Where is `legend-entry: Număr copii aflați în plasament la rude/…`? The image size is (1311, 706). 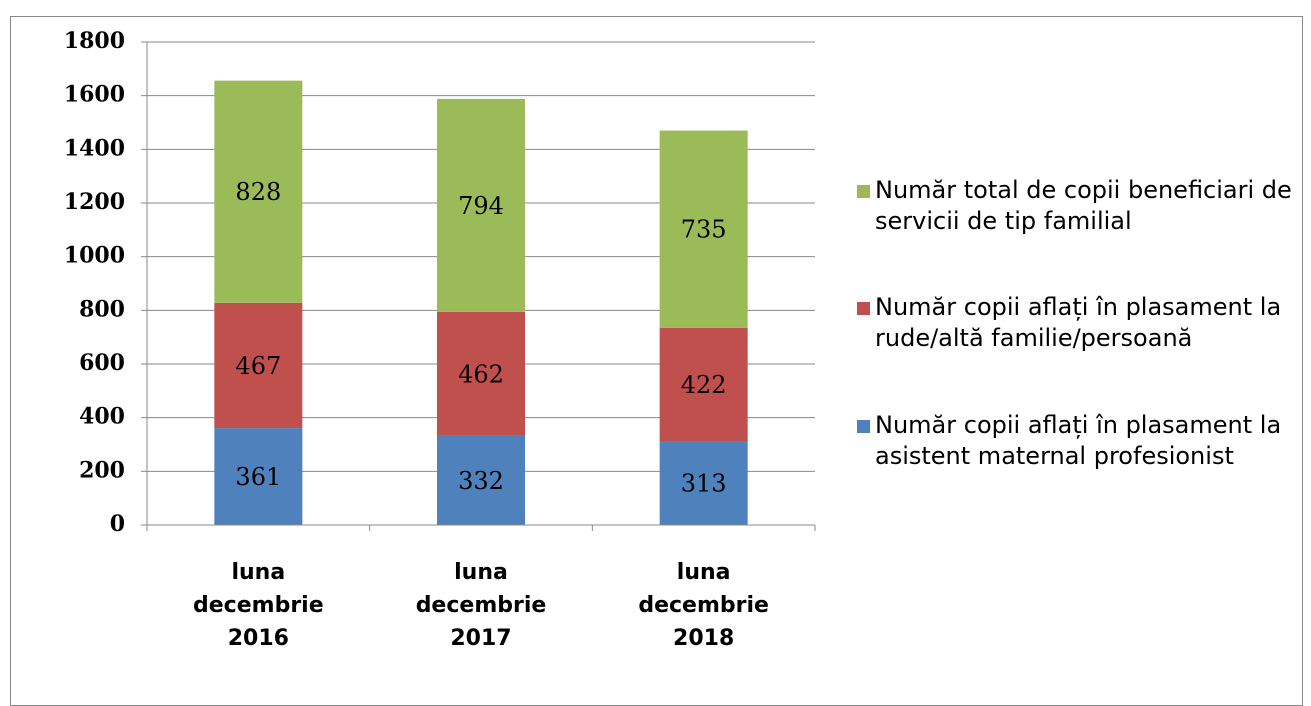
legend-entry: Număr copii aflați în plasament la rude/… is located at coordinates (1076, 323).